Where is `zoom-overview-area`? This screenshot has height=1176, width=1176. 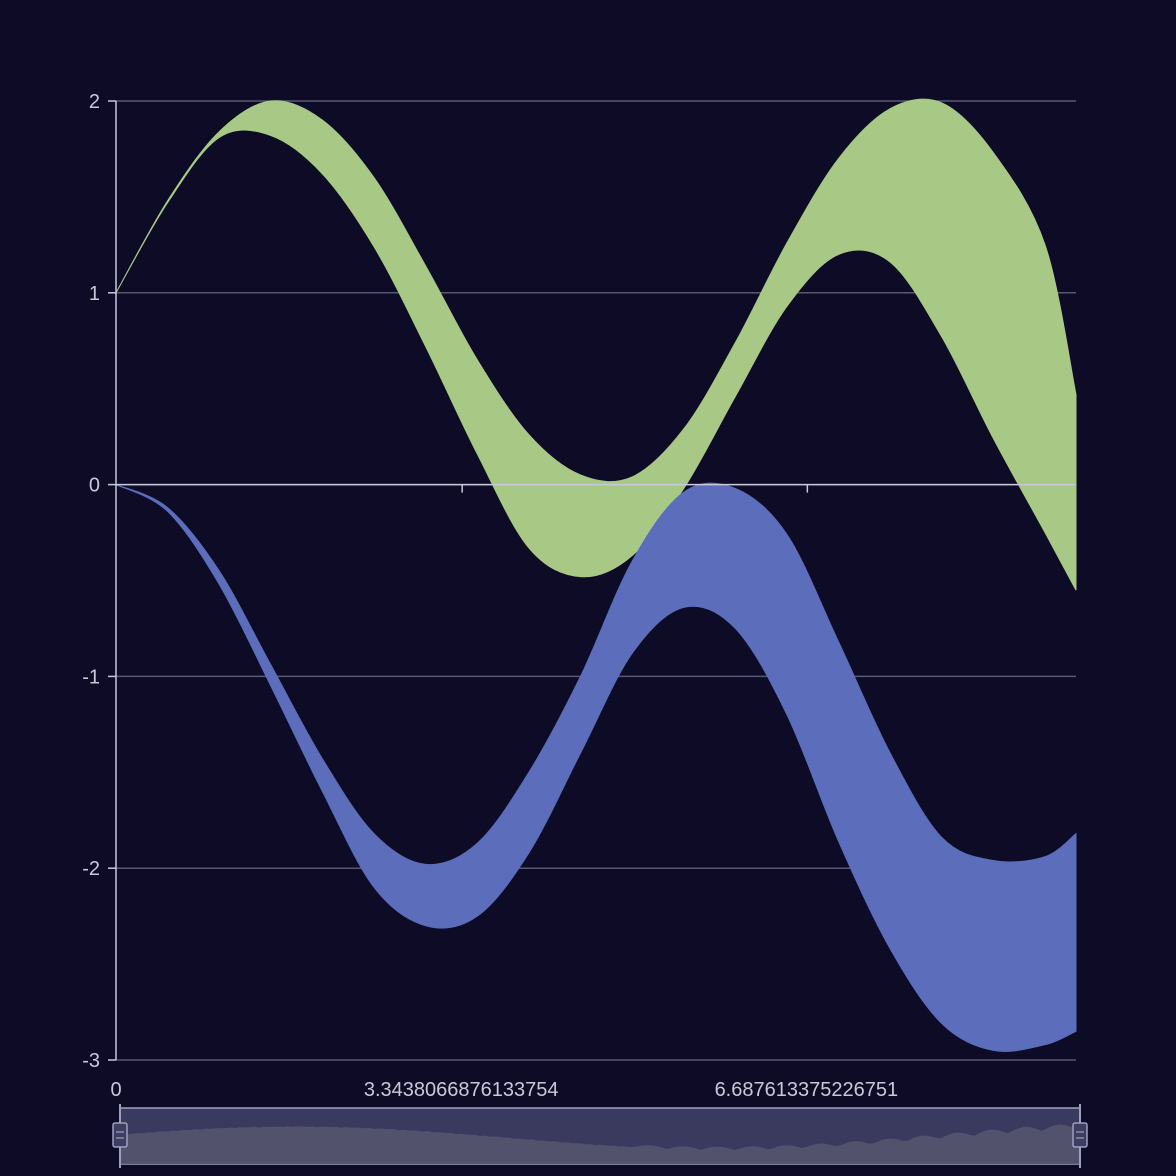
zoom-overview-area is located at coordinates (600, 1144).